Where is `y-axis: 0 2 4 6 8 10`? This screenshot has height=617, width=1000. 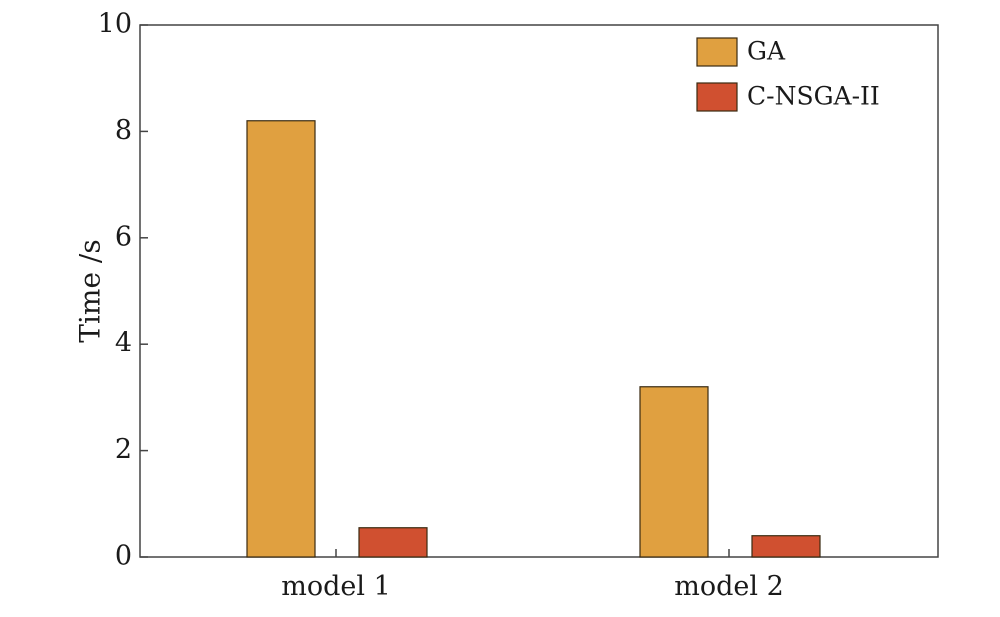 y-axis: 0 2 4 6 8 10 is located at coordinates (123, 290).